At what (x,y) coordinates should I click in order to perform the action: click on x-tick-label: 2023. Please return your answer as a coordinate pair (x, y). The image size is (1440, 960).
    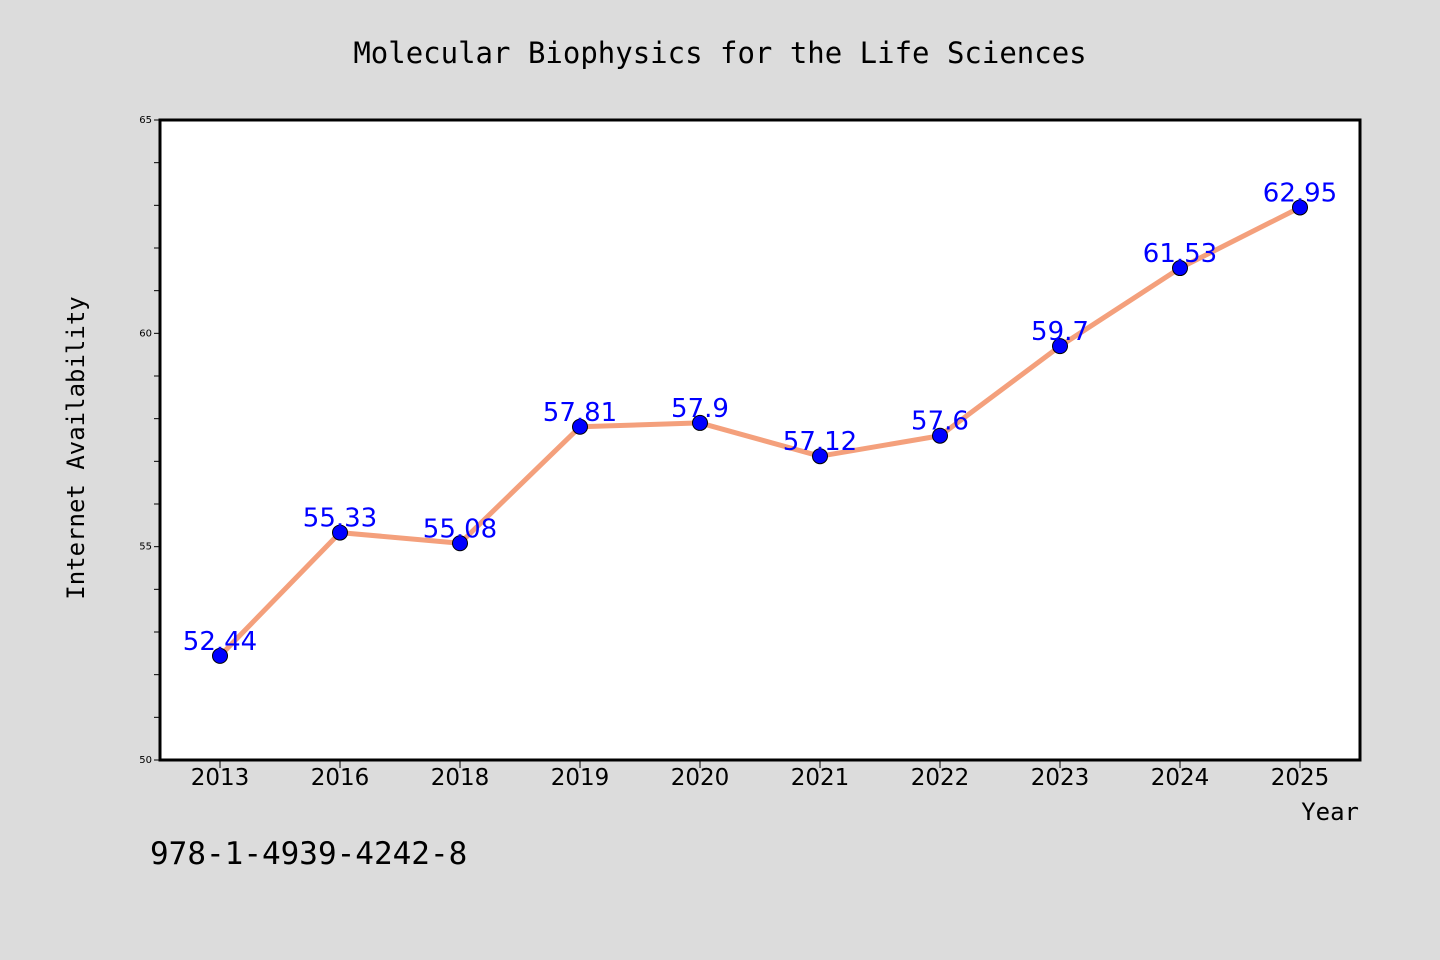
    Looking at the image, I should click on (1060, 778).